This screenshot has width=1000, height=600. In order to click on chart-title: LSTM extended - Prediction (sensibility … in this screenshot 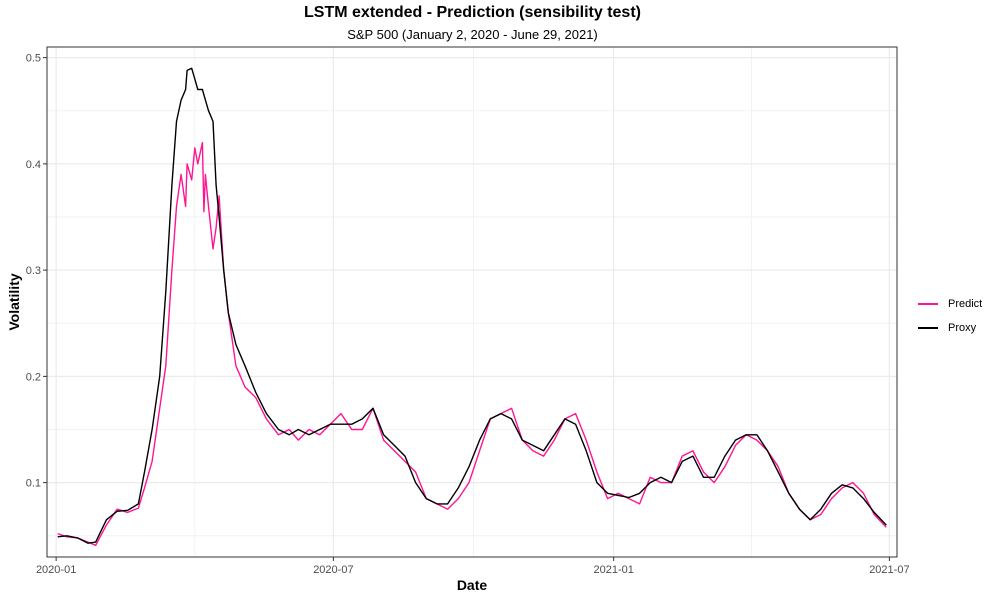, I will do `click(472, 12)`.